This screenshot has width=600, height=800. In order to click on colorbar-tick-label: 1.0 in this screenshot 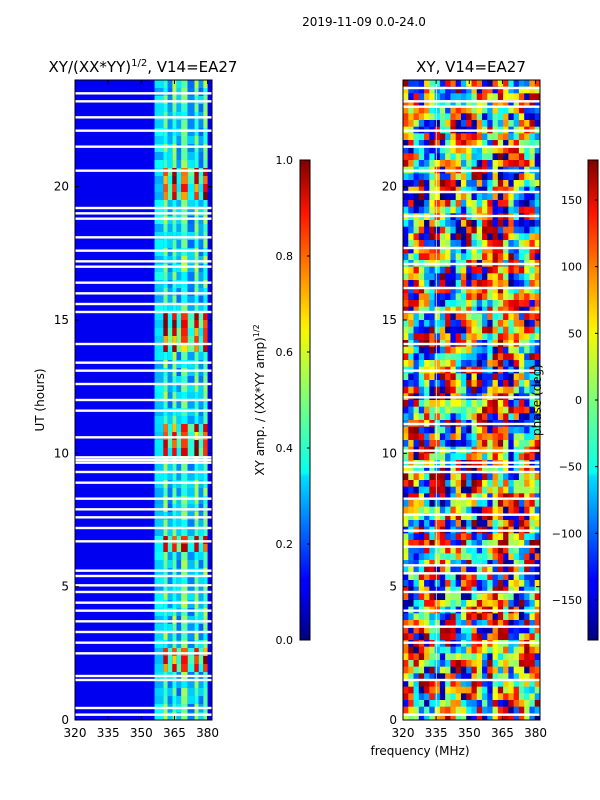, I will do `click(285, 160)`.